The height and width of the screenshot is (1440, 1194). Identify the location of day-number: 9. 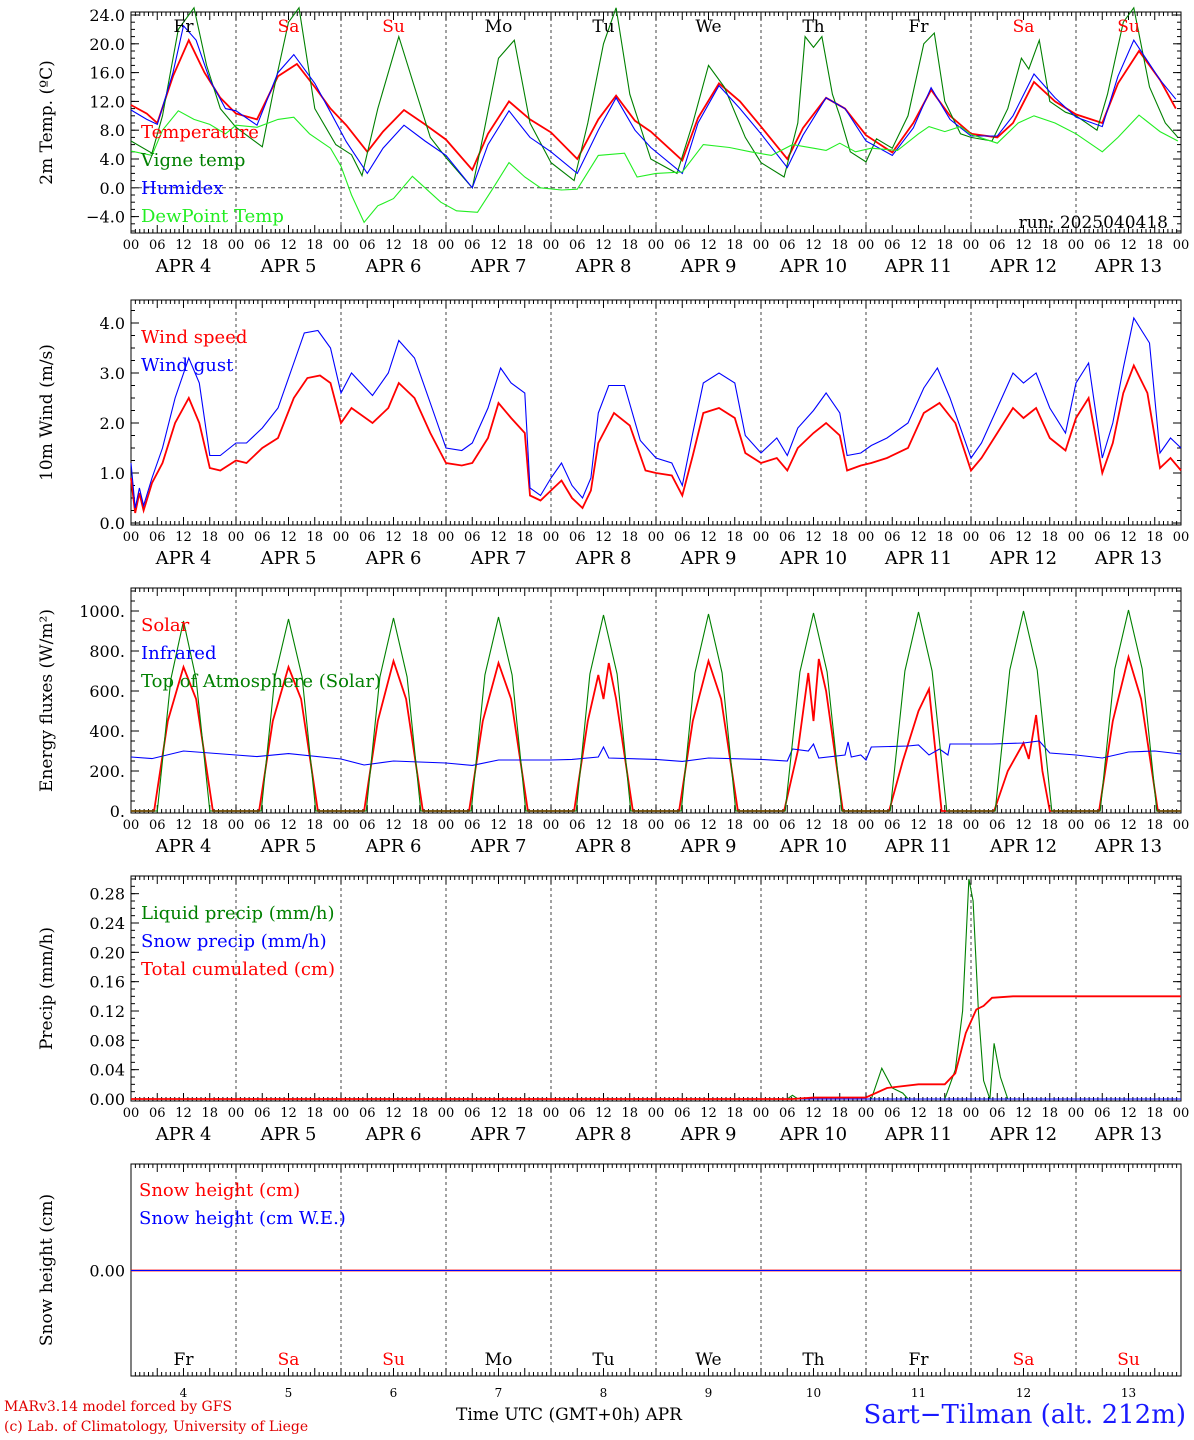
(709, 1393).